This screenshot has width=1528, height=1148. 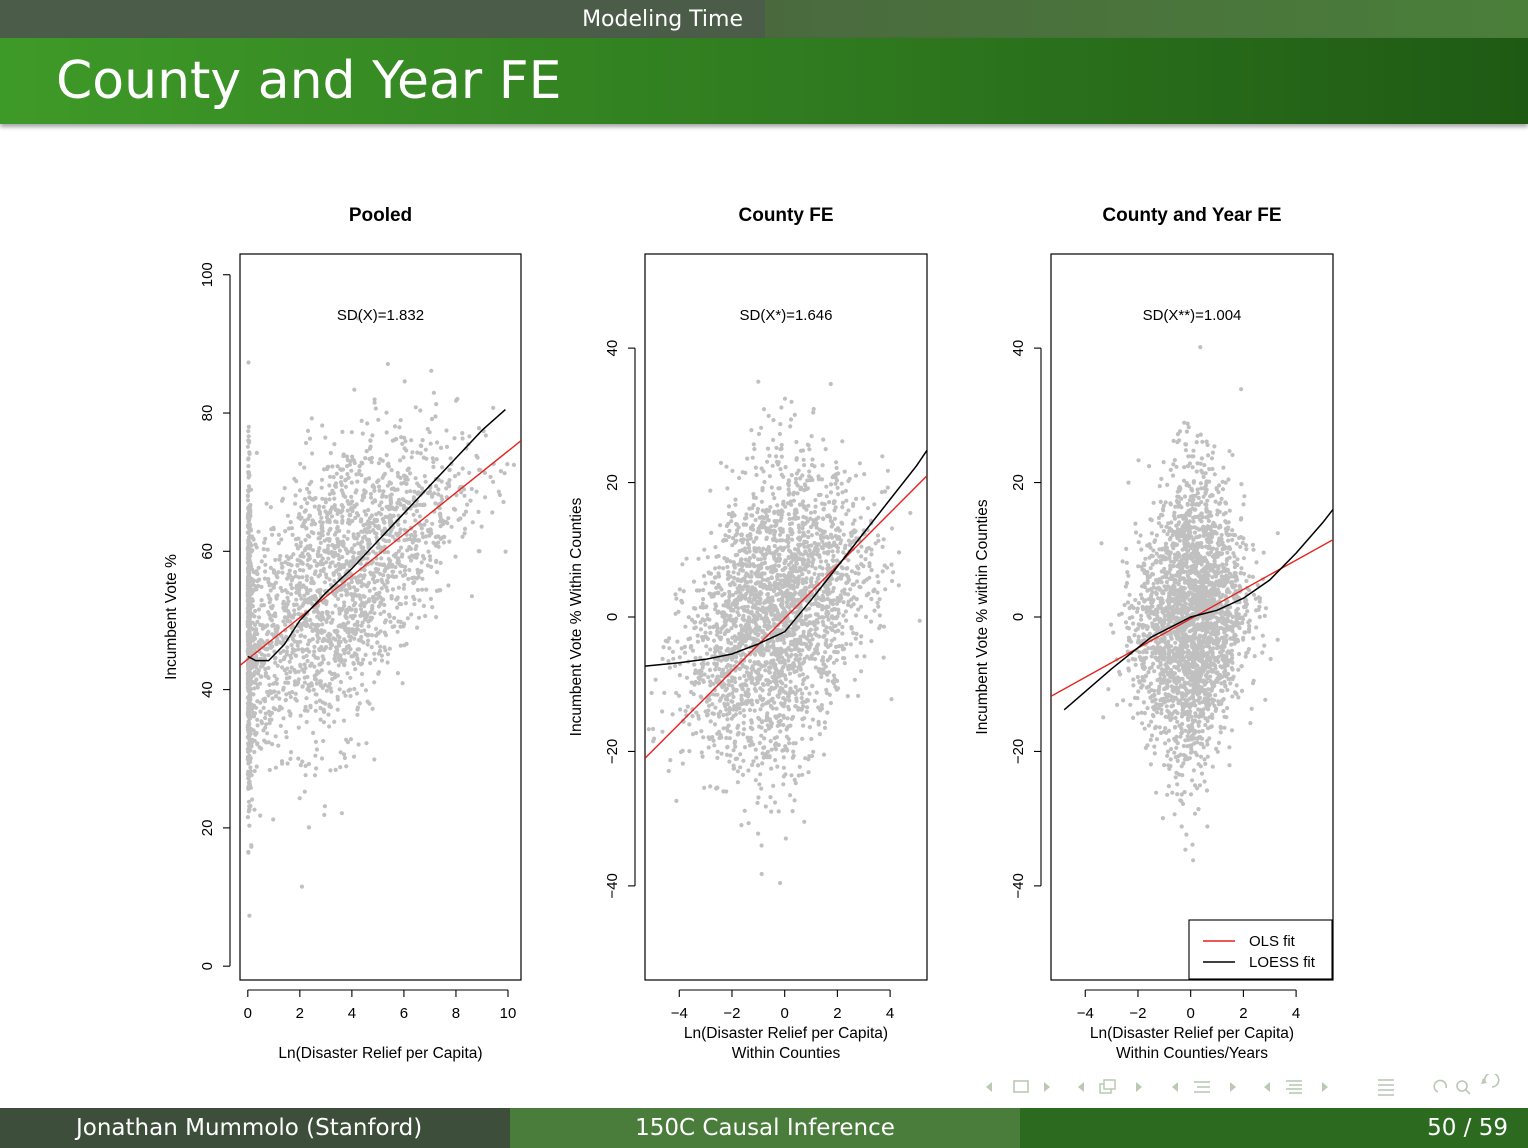 I want to click on doc-icon, so click(x=1294, y=1087).